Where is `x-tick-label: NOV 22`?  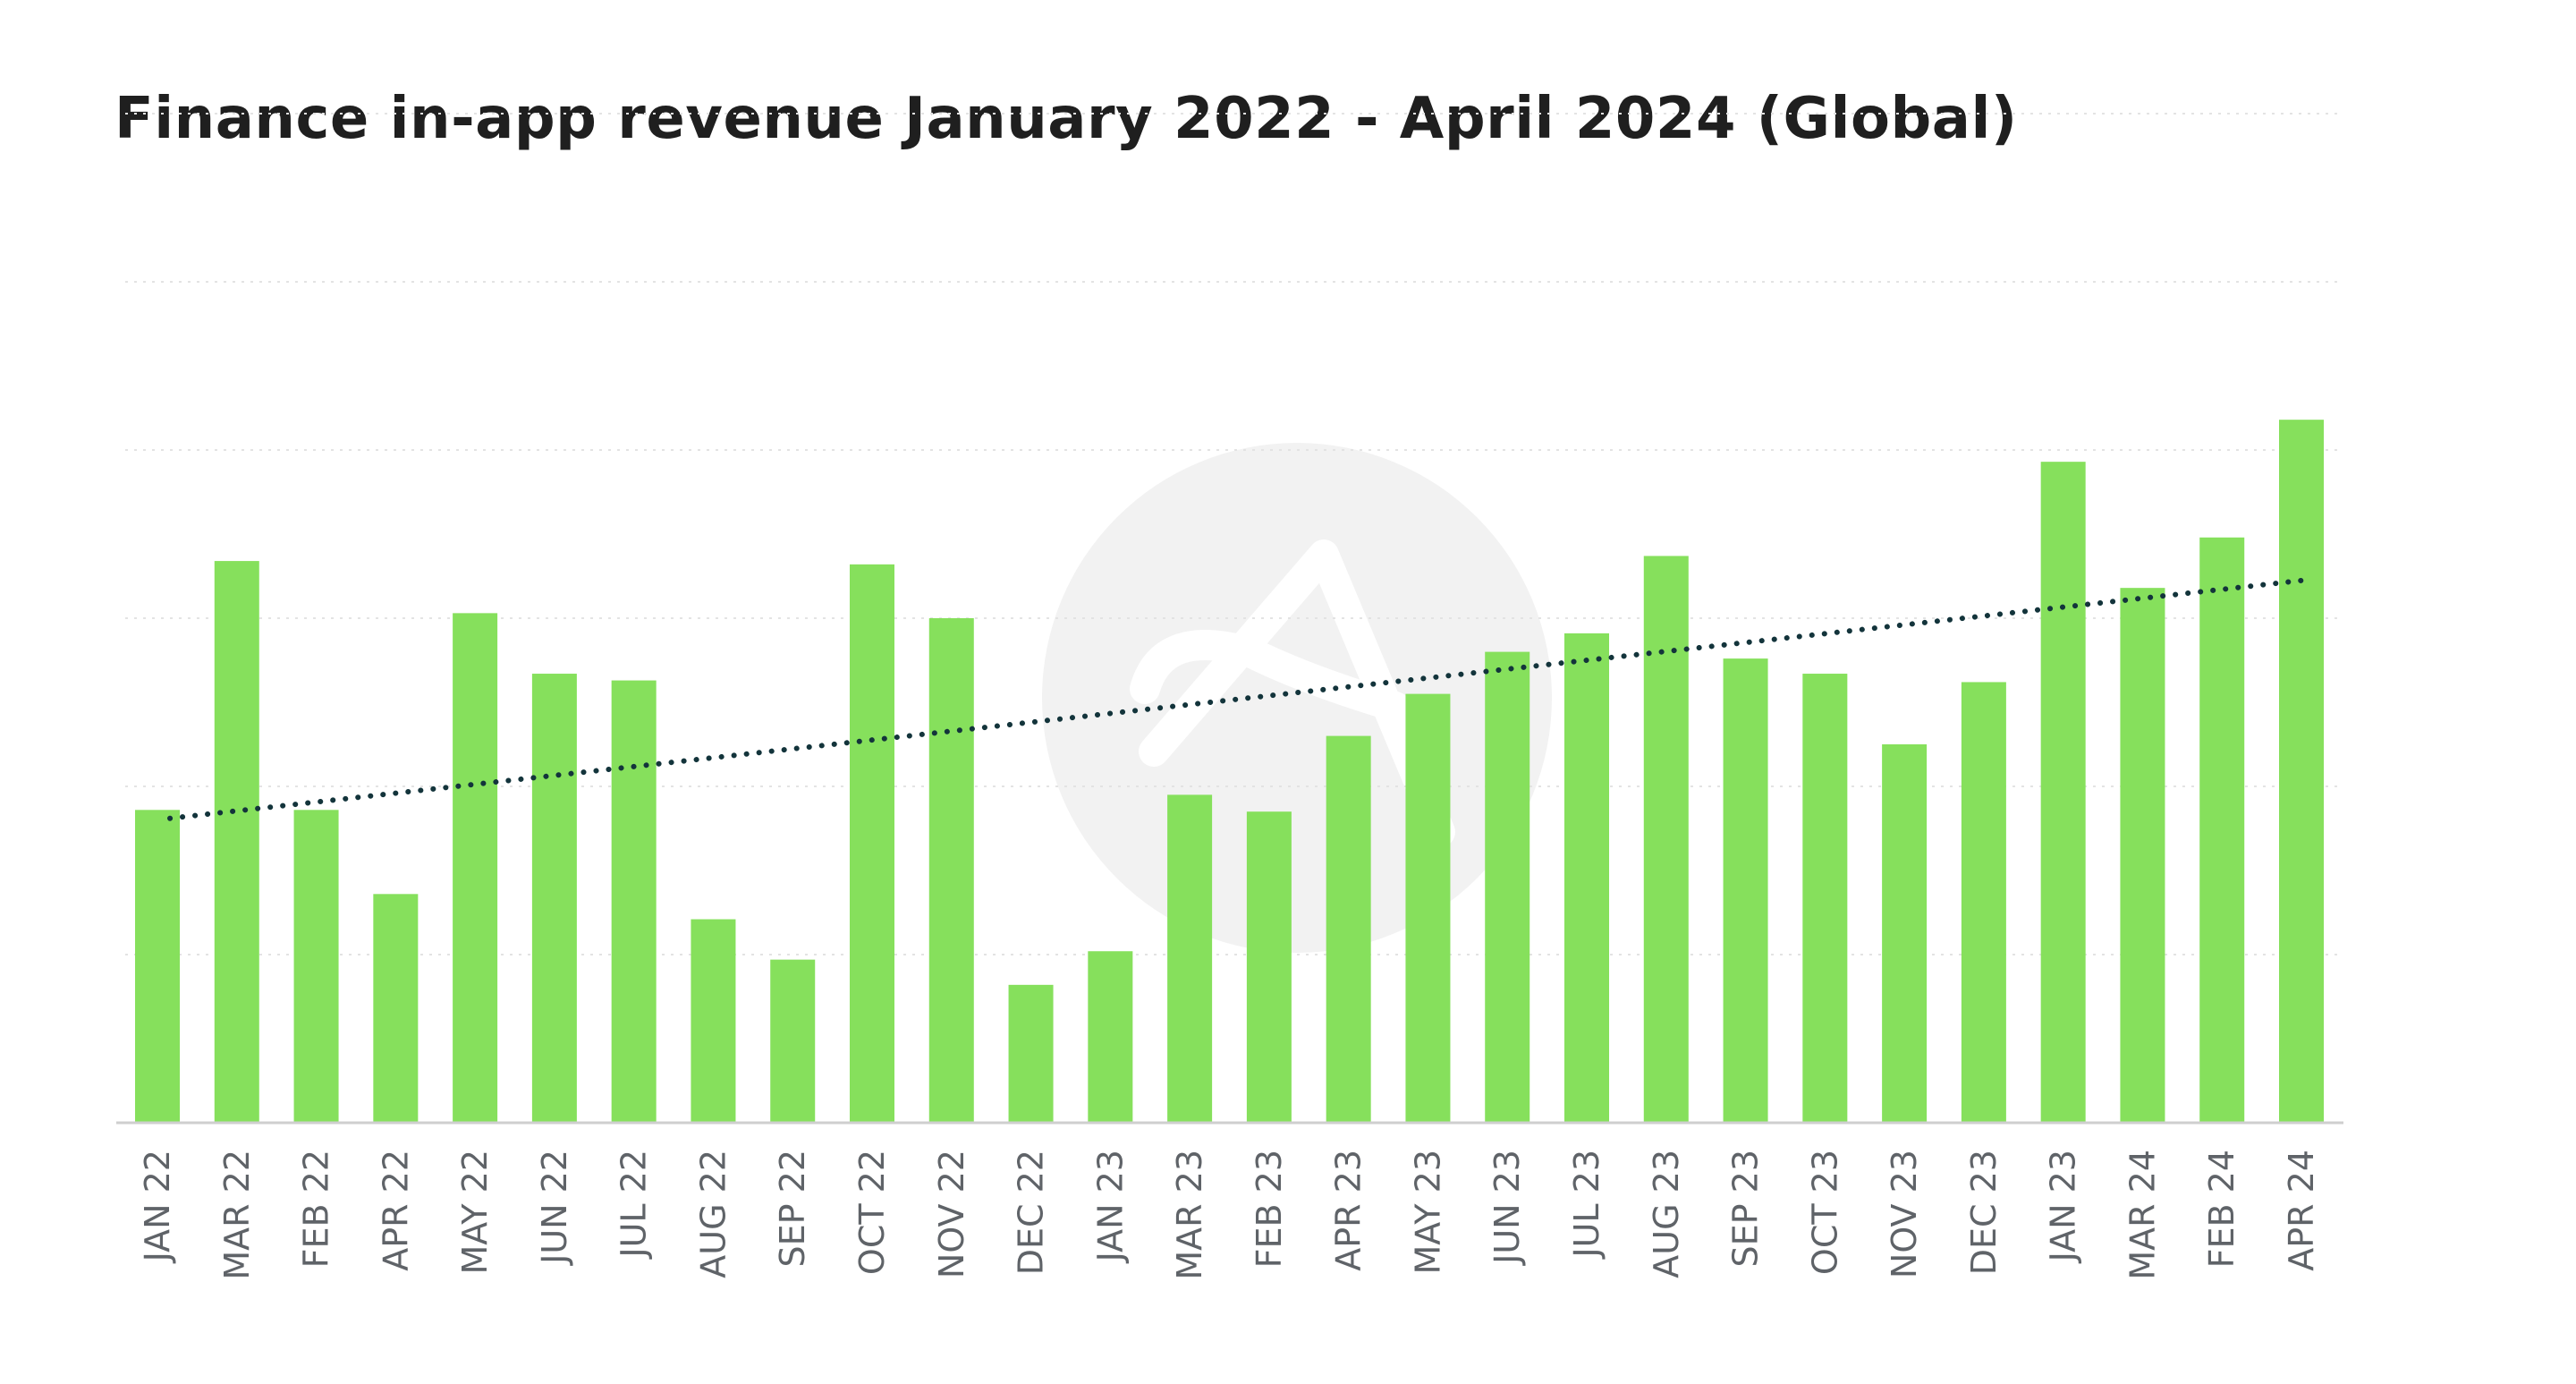
x-tick-label: NOV 22 is located at coordinates (951, 1214).